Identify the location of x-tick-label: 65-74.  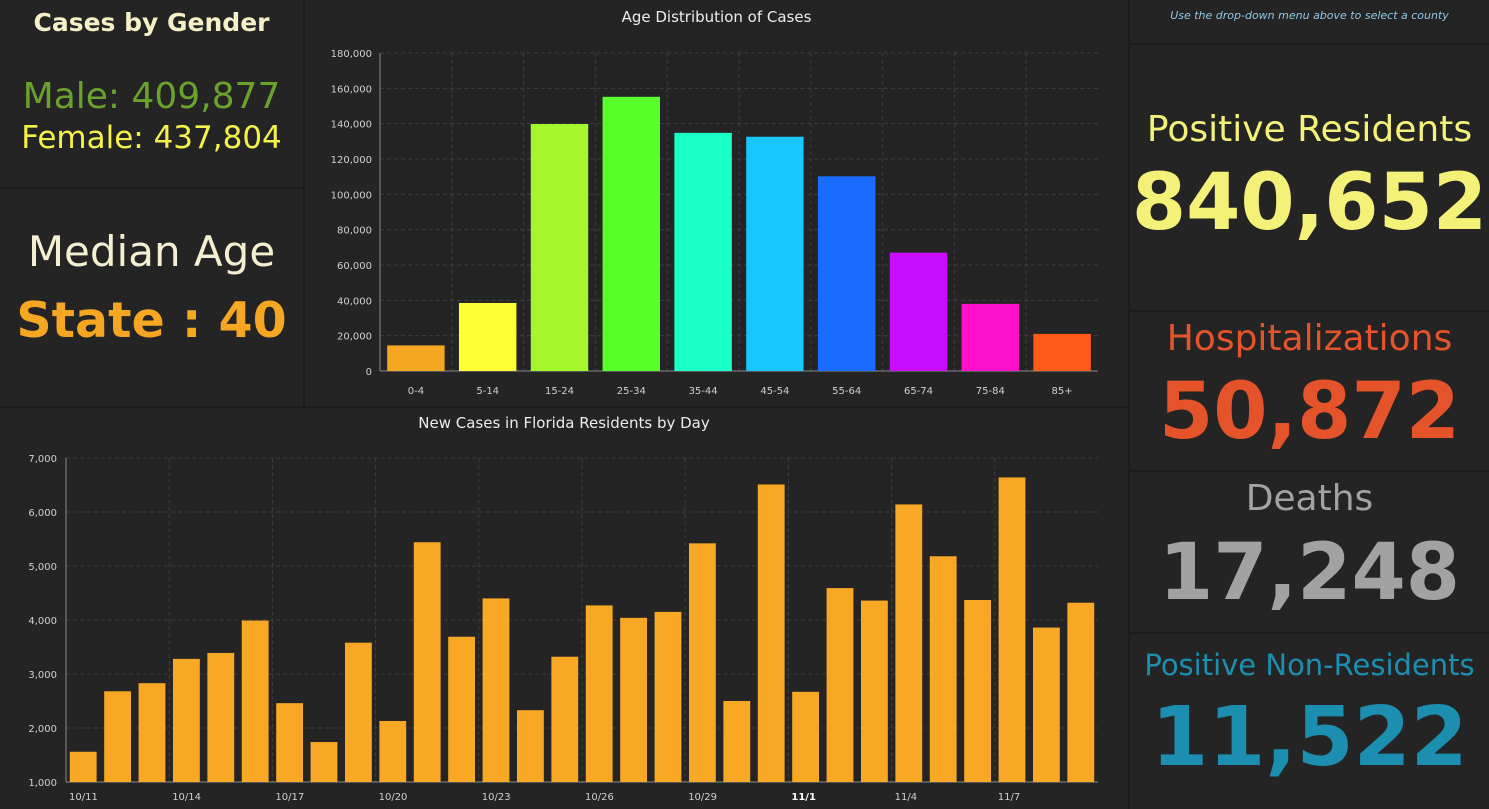
(918, 391).